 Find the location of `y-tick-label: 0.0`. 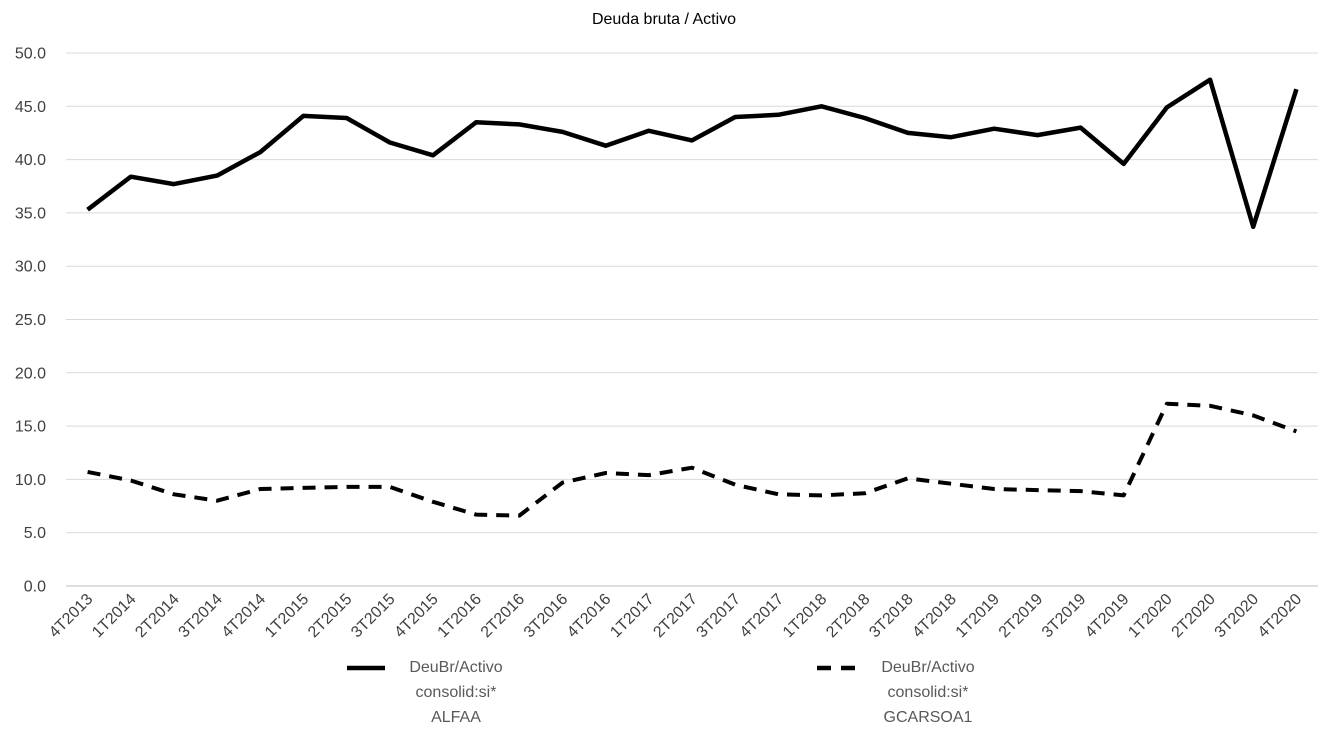

y-tick-label: 0.0 is located at coordinates (35, 587).